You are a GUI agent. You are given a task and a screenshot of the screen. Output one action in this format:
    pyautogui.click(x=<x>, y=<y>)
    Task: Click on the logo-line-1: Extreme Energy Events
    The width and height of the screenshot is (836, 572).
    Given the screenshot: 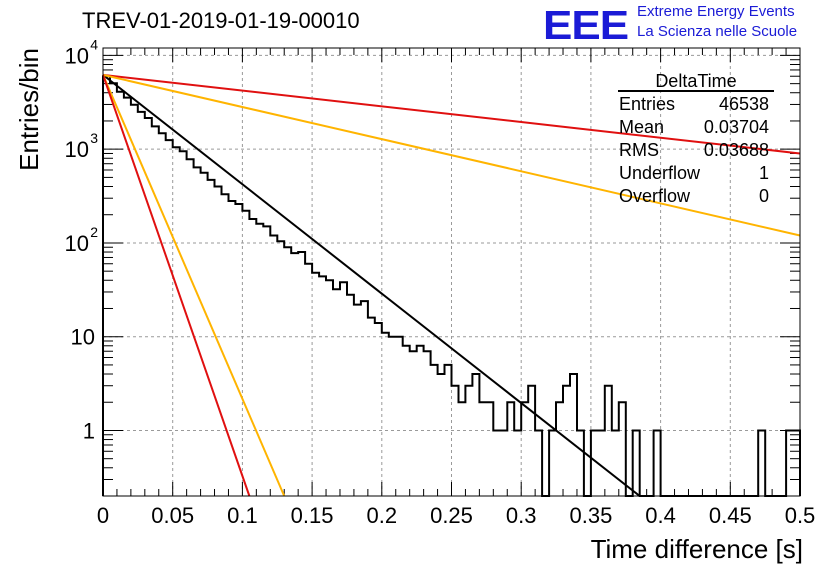 What is the action you would take?
    pyautogui.click(x=716, y=11)
    